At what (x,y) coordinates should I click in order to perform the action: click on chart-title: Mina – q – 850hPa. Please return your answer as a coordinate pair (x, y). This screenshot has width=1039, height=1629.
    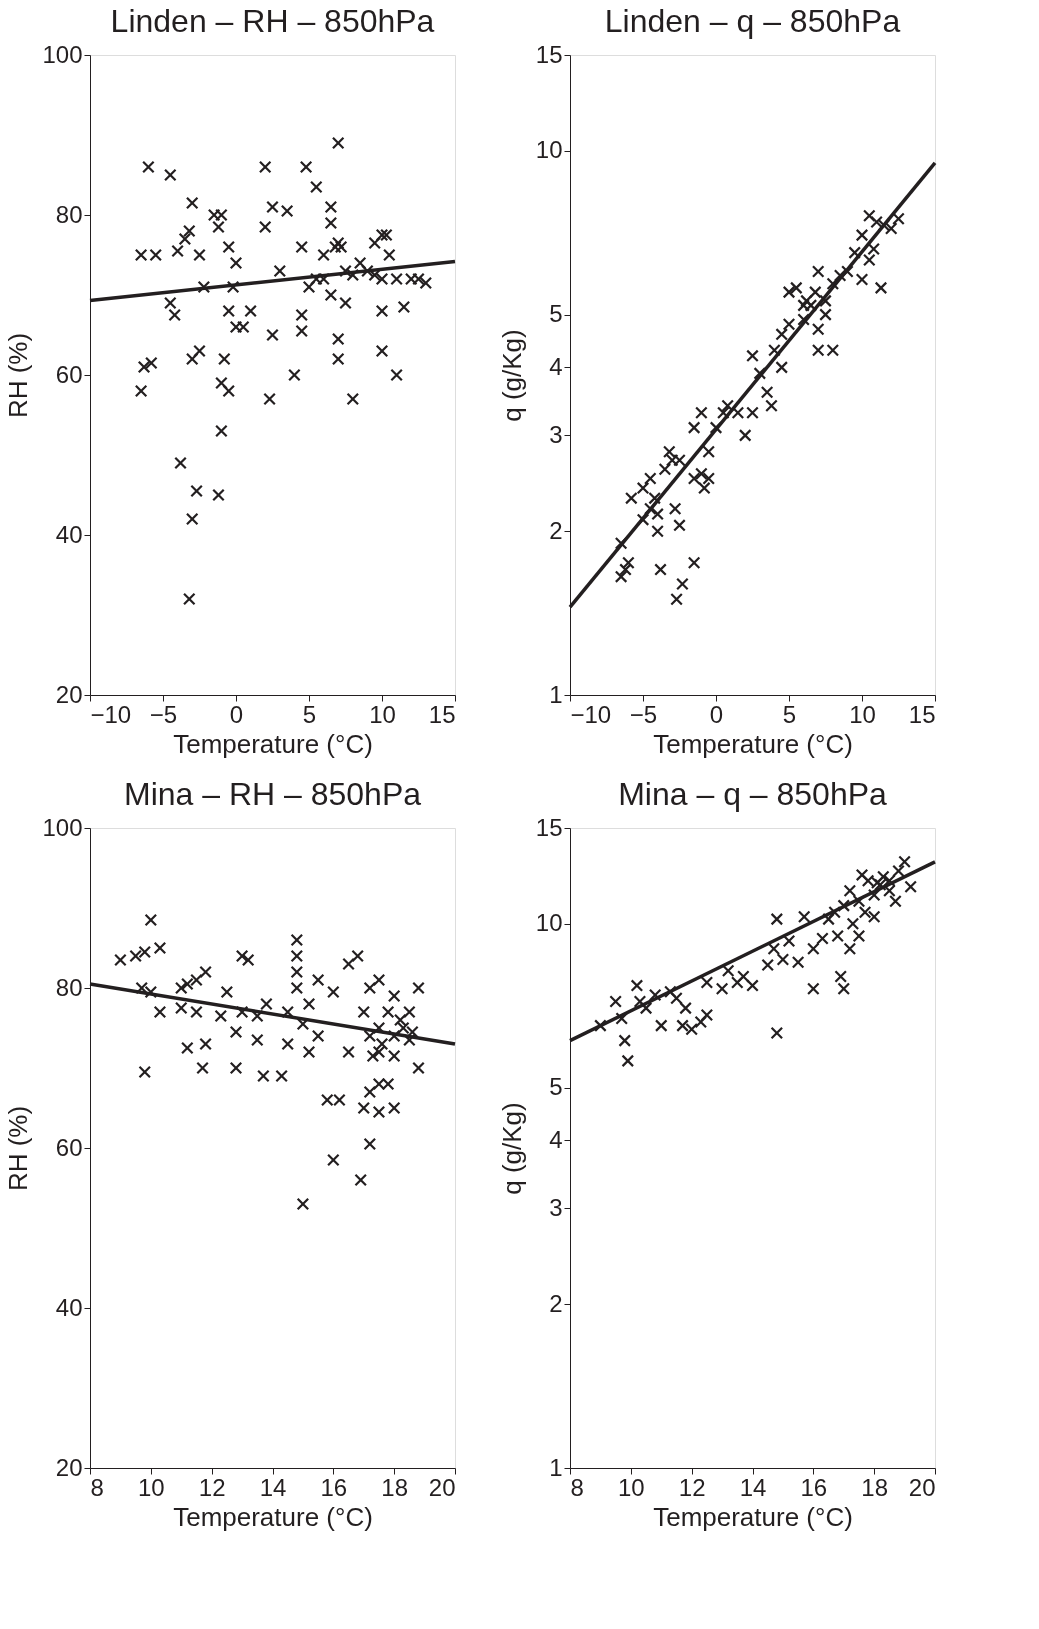
    Looking at the image, I should click on (753, 794).